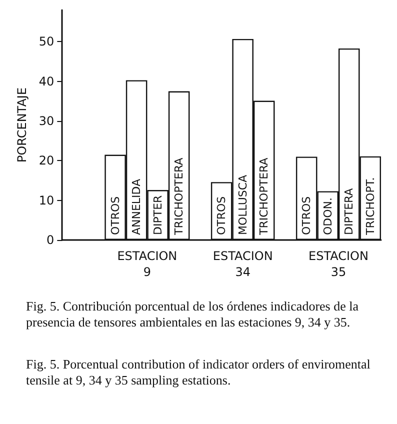 The height and width of the screenshot is (424, 397). I want to click on y-axis-title: PORCENTAJE, so click(22, 125).